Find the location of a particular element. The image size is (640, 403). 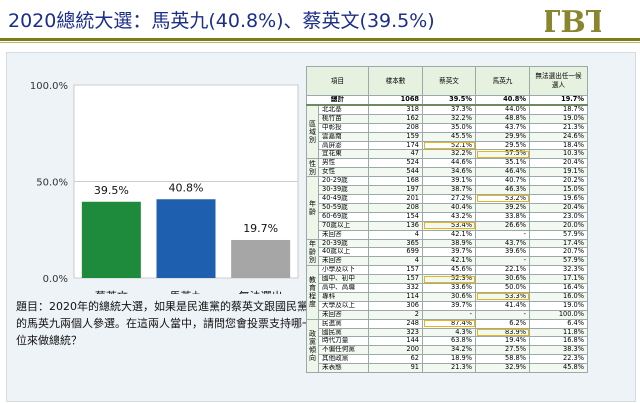

table-row: 40歲以上 699 39.7% 39.6% 20.7% is located at coordinates (447, 252).